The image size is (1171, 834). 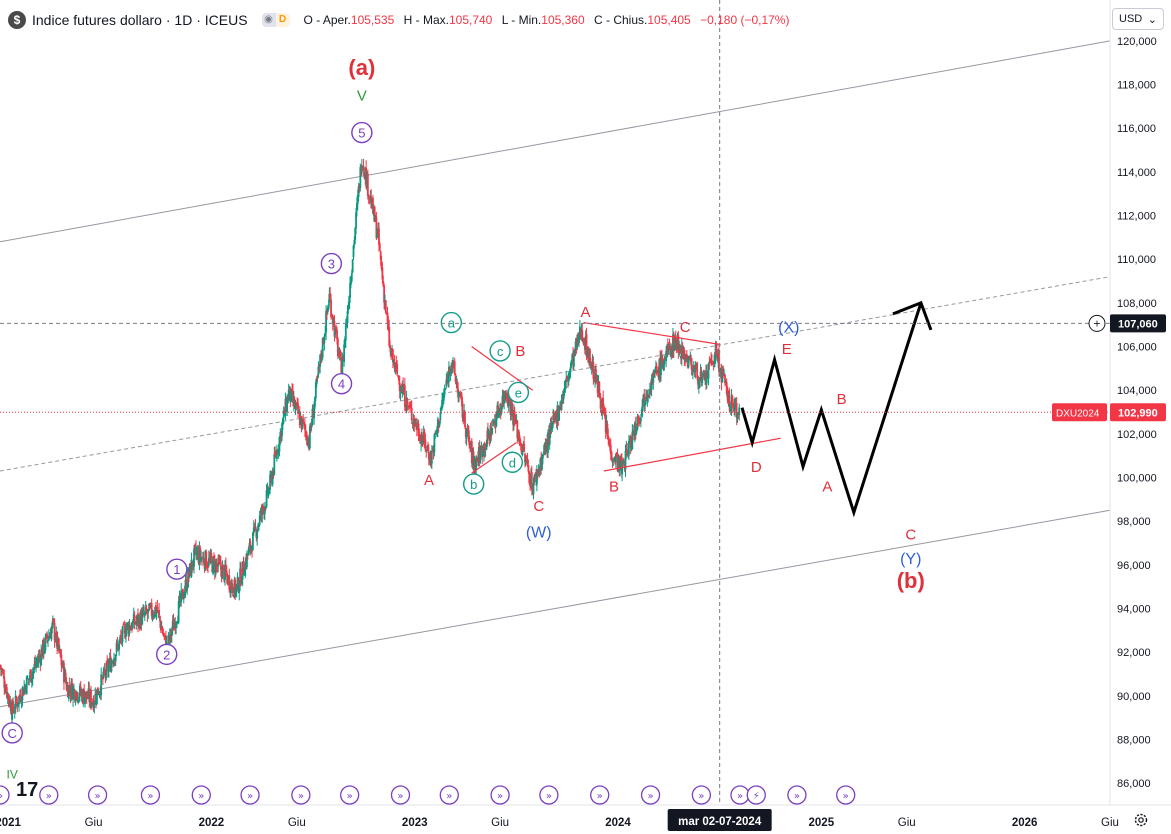 What do you see at coordinates (1138, 323) in the screenshot?
I see `crosshair-price-badge` at bounding box center [1138, 323].